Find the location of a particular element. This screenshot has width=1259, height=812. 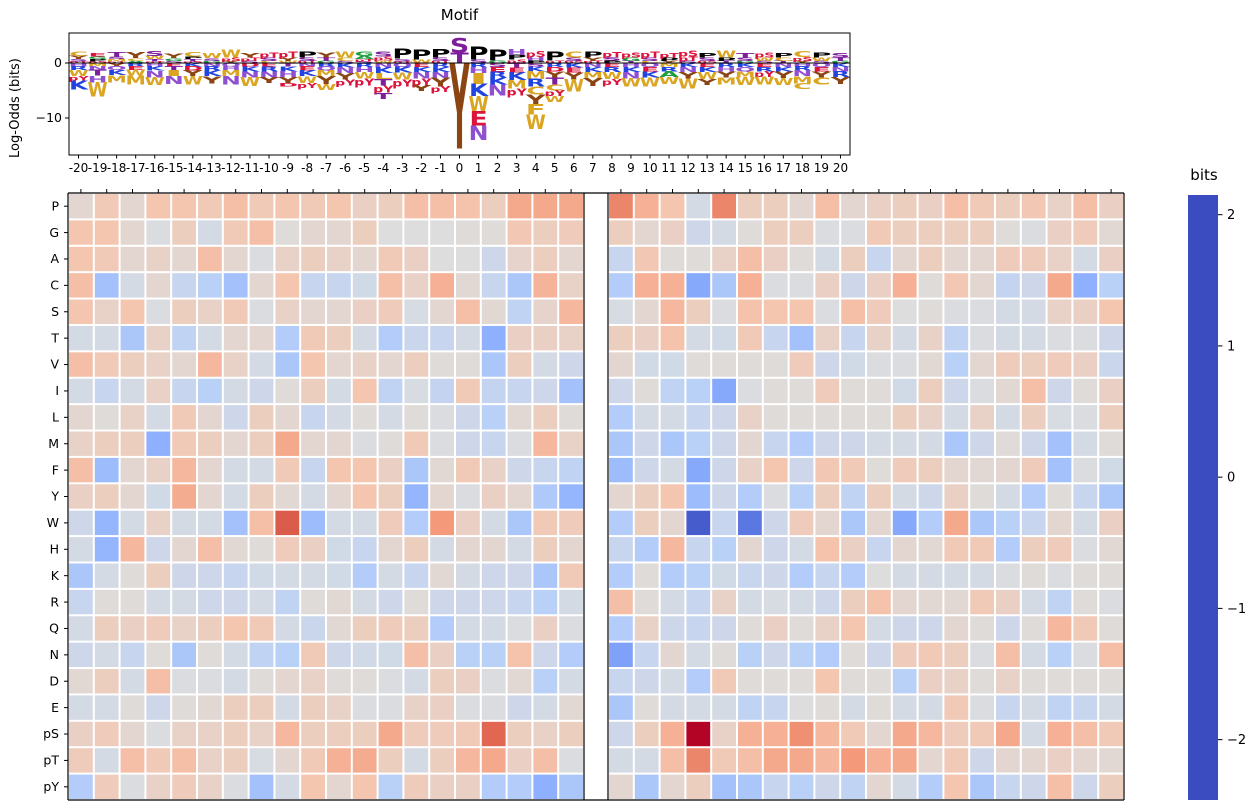

logo-letter: Q is located at coordinates (117, 68).